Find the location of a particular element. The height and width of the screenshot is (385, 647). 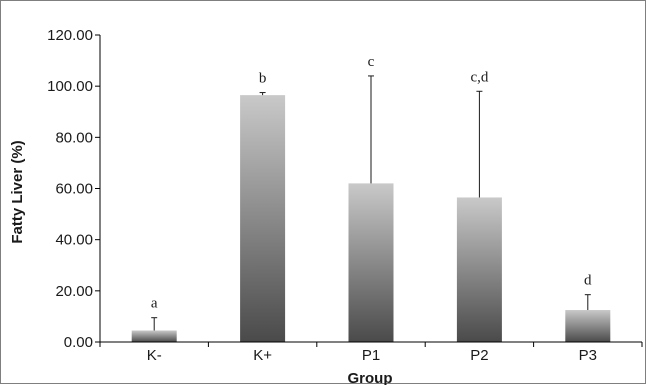

y-tick-label: 100.00 is located at coordinates (70, 86).